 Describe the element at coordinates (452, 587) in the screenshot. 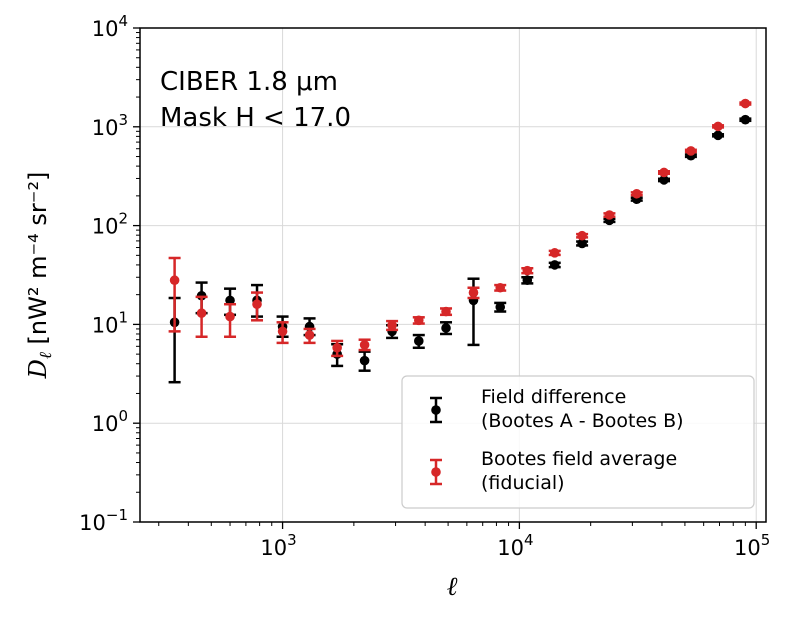

I see `x-axis-label: ℓ` at that location.